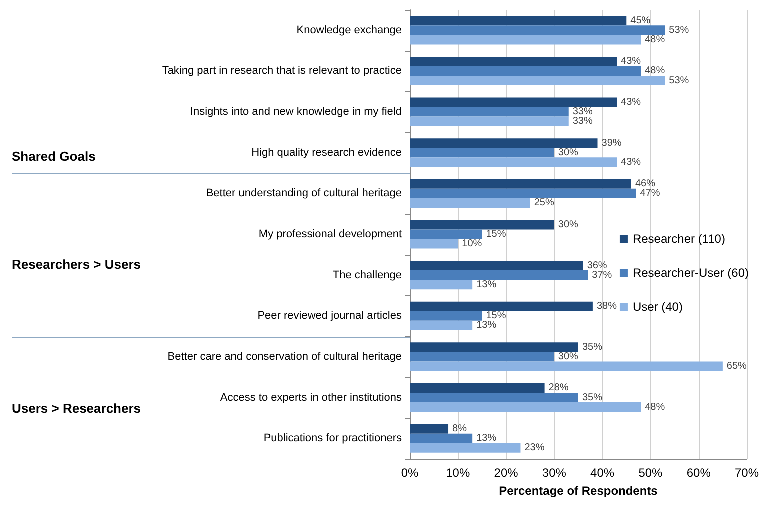 The height and width of the screenshot is (507, 769). What do you see at coordinates (410, 473) in the screenshot?
I see `x-tick-label: 0%` at bounding box center [410, 473].